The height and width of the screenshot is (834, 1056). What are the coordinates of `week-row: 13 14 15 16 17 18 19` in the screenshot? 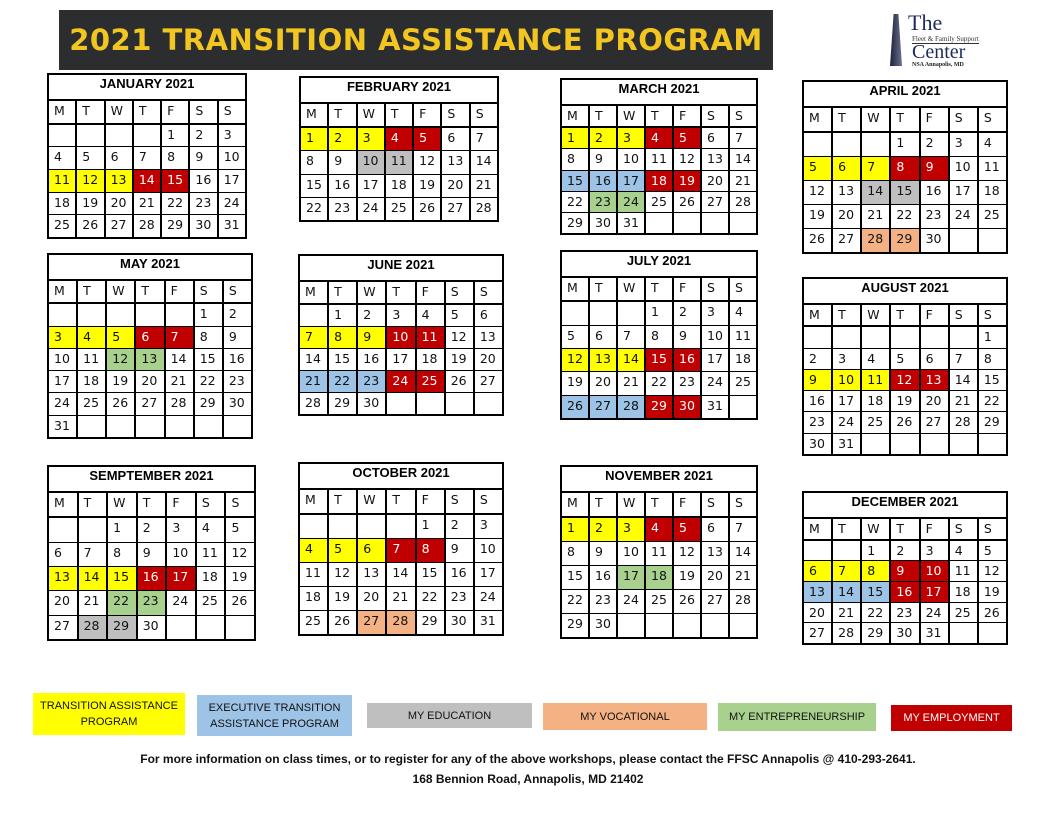 It's located at (151, 579).